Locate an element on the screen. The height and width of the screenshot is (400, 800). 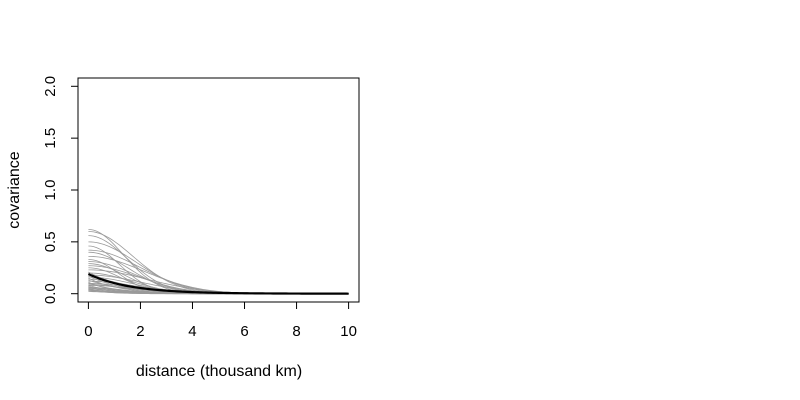
y-tick-label: 1.0 is located at coordinates (50, 190).